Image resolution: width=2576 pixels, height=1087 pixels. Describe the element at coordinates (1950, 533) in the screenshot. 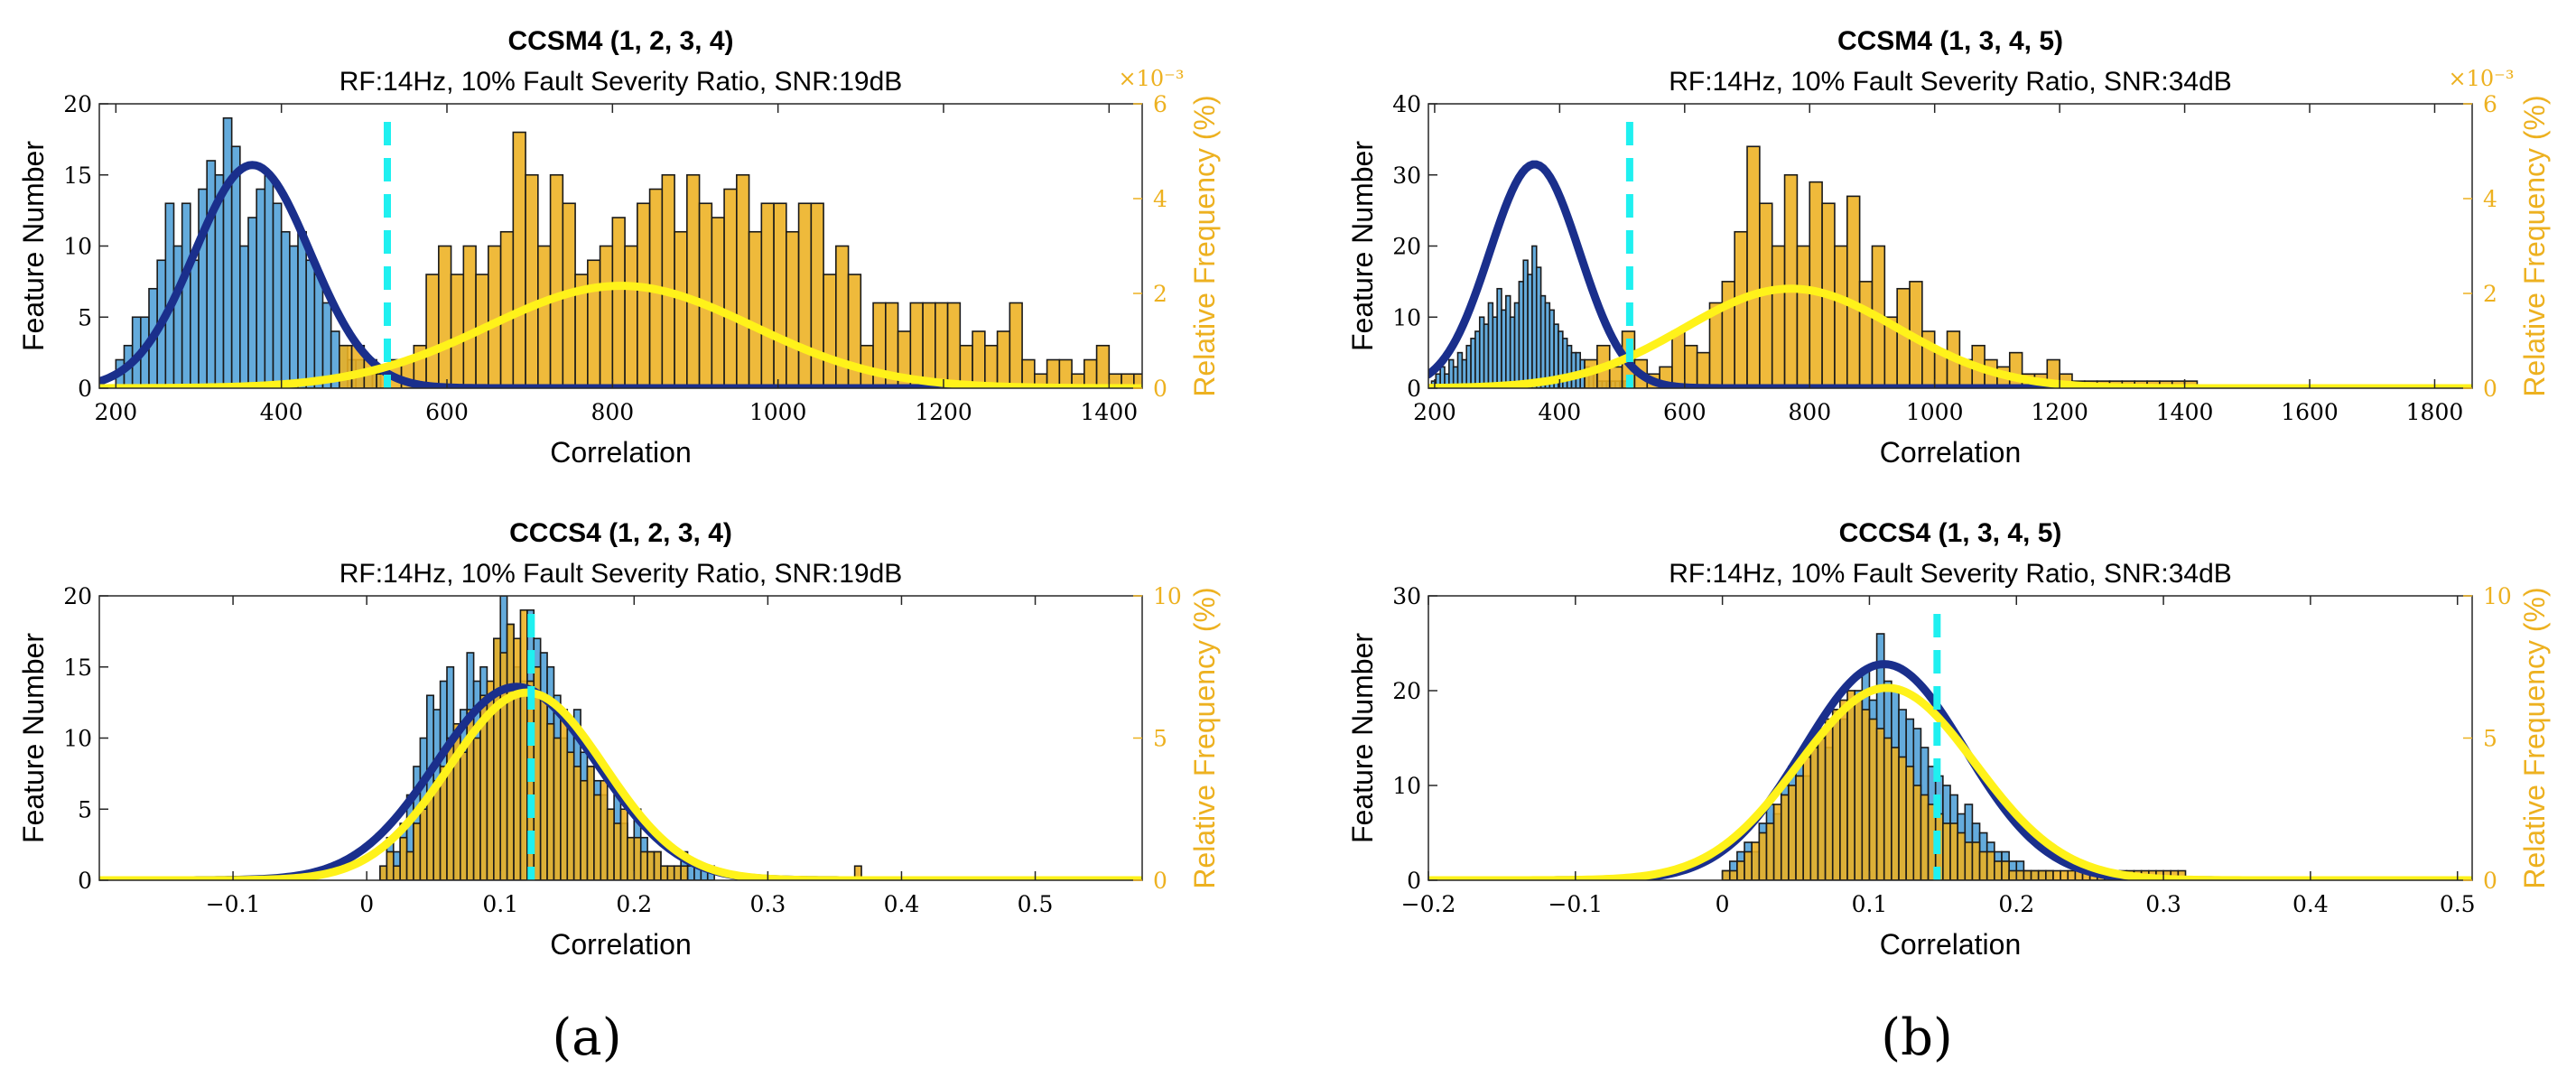

I see `chart-title: CCCS4 (1, 3, 4, 5)` at that location.